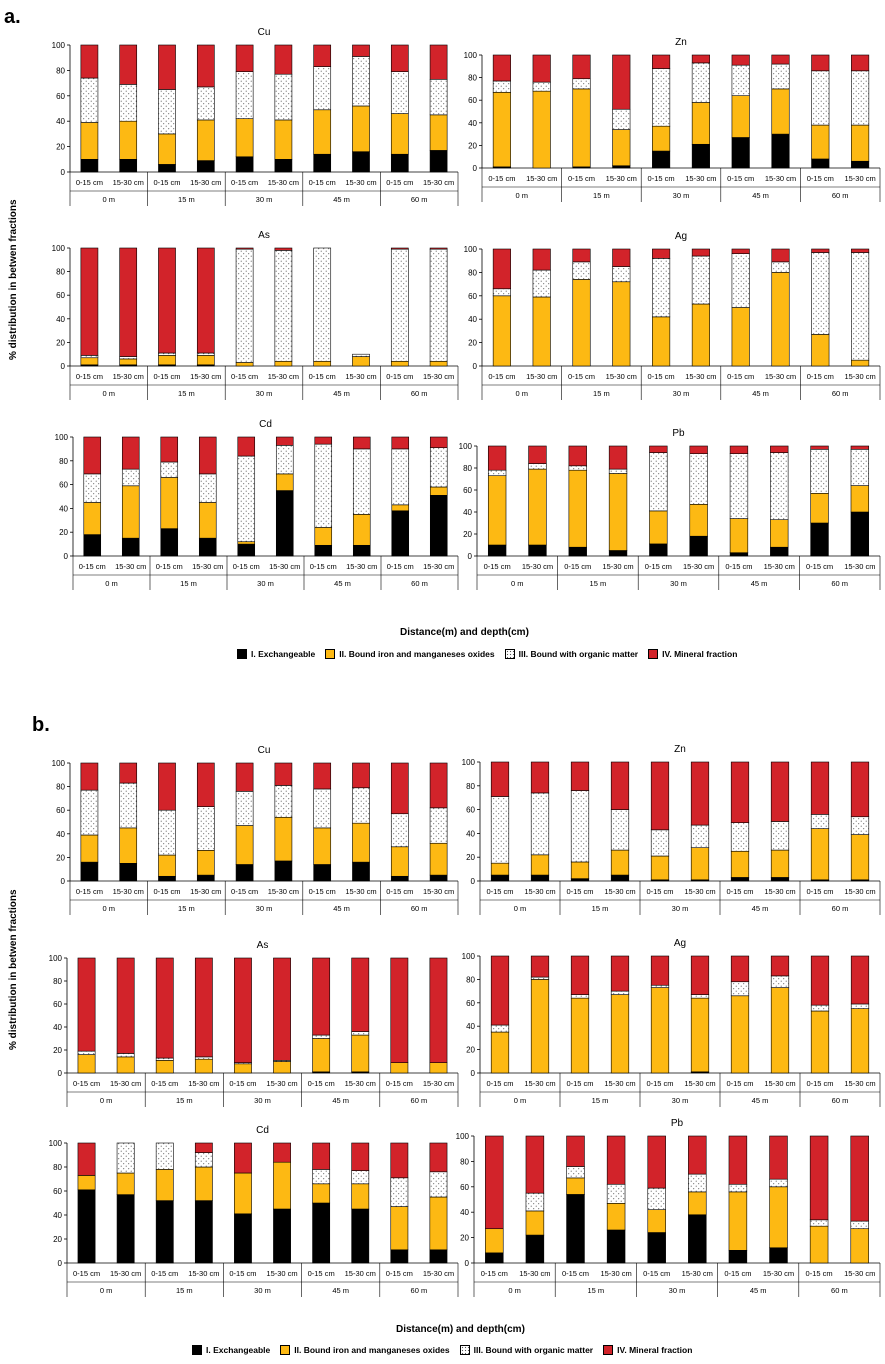 This screenshot has height=1364, width=885. I want to click on chart-title: As, so click(263, 945).